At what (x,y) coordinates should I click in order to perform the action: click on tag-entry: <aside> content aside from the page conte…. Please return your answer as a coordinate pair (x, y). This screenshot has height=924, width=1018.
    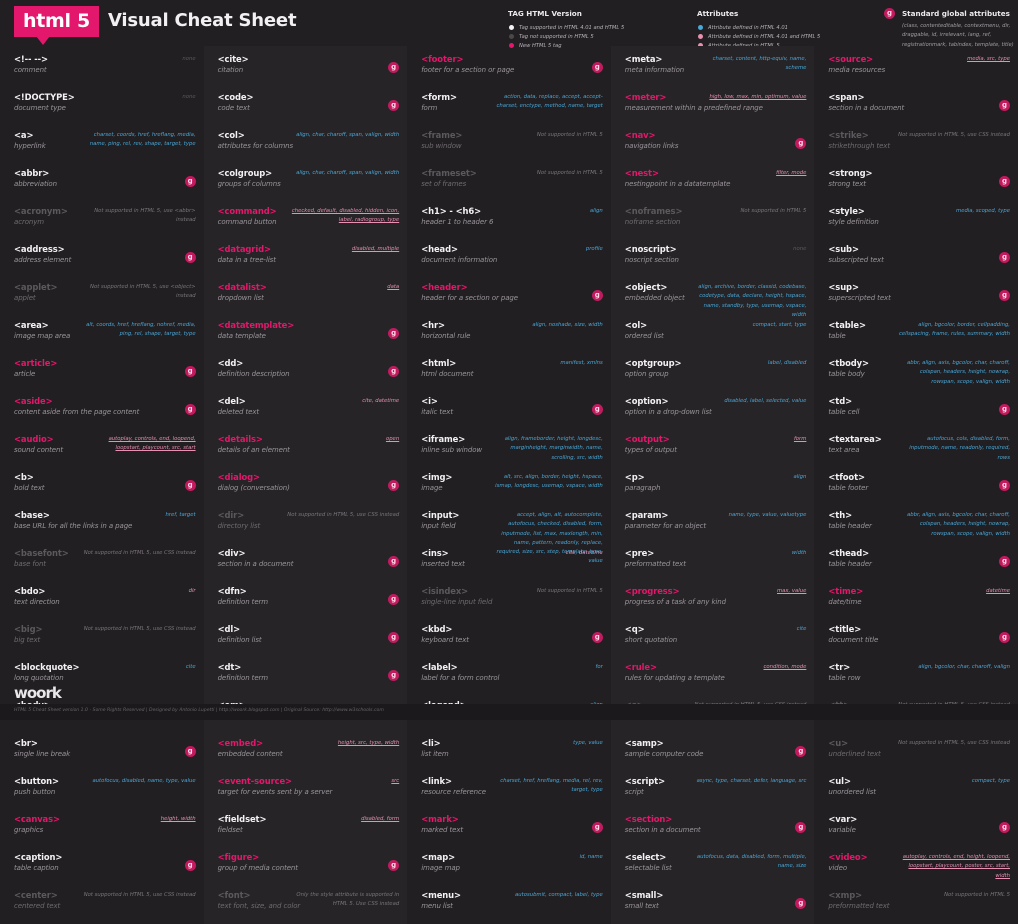
    Looking at the image, I should click on (102, 411).